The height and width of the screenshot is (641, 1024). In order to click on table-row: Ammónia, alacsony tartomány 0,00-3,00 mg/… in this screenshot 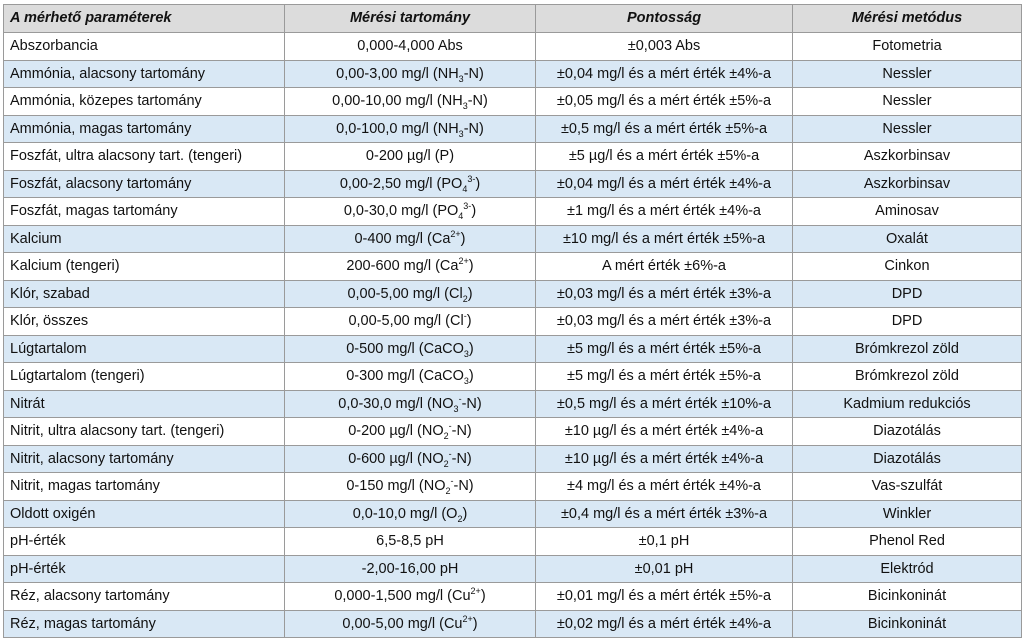, I will do `click(512, 73)`.